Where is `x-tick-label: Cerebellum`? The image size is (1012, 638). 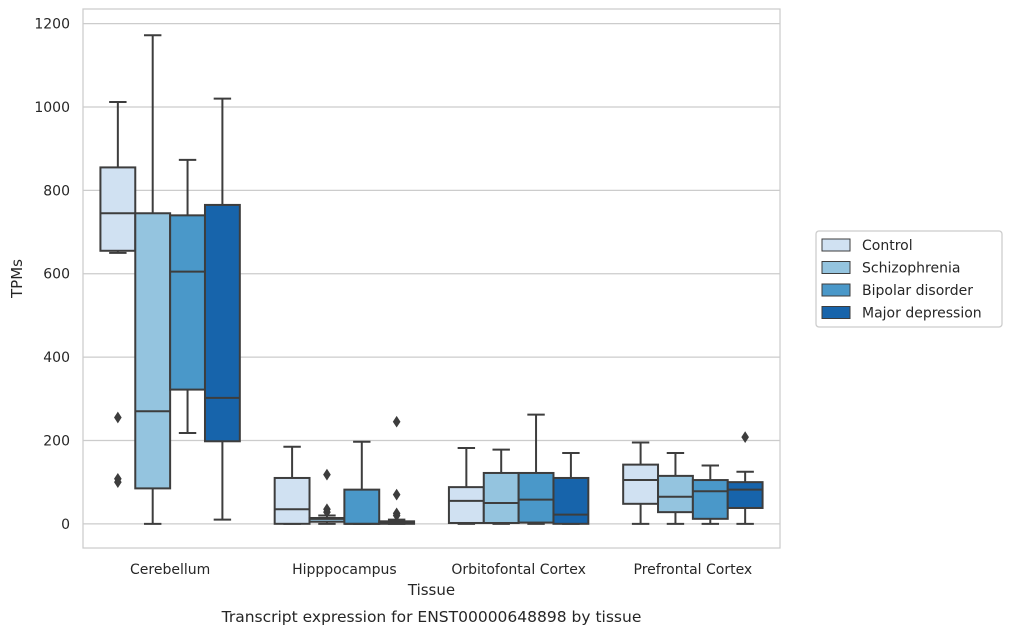 x-tick-label: Cerebellum is located at coordinates (170, 570).